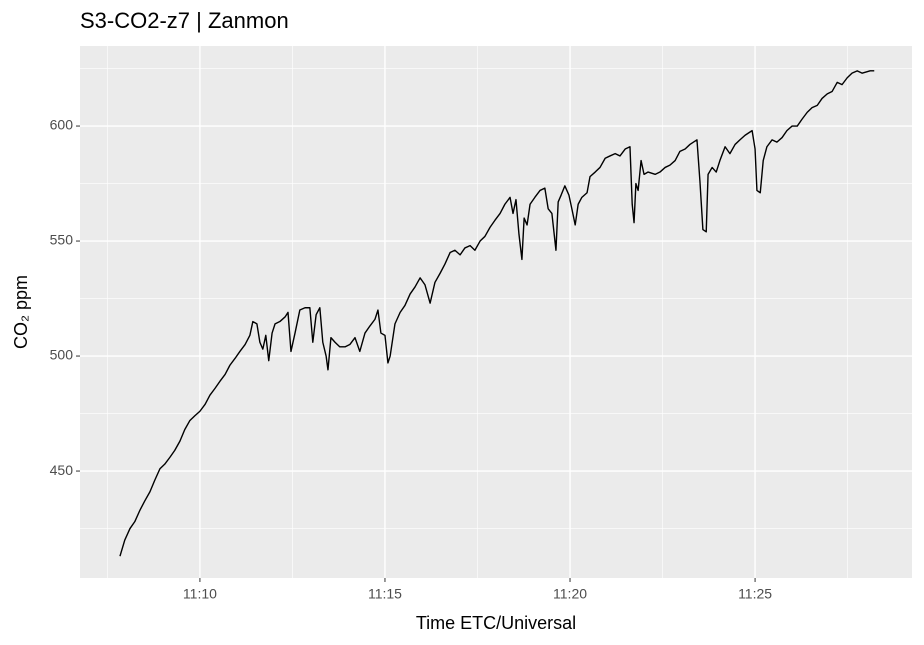  I want to click on y-tick-label: 450, so click(62, 470).